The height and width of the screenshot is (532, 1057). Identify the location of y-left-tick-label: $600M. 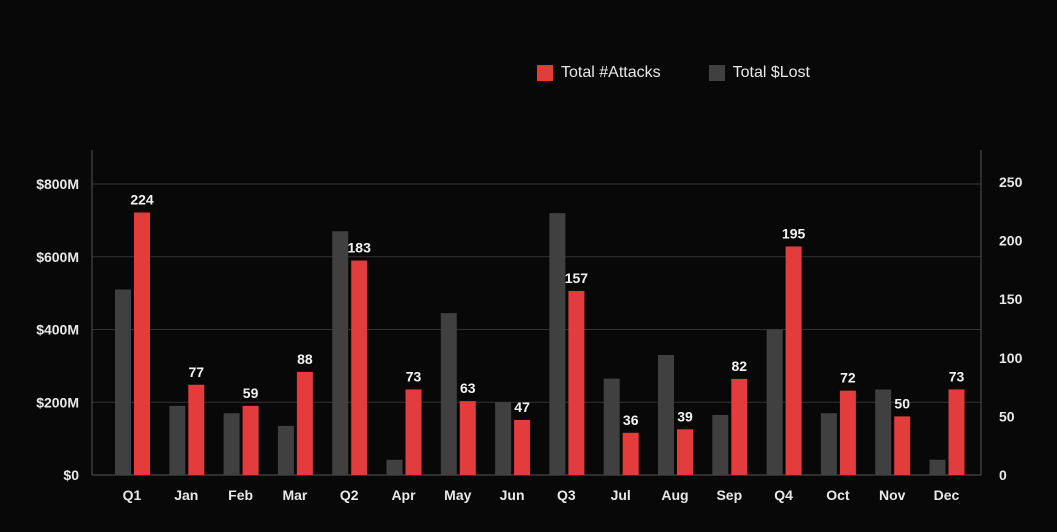
(57, 257).